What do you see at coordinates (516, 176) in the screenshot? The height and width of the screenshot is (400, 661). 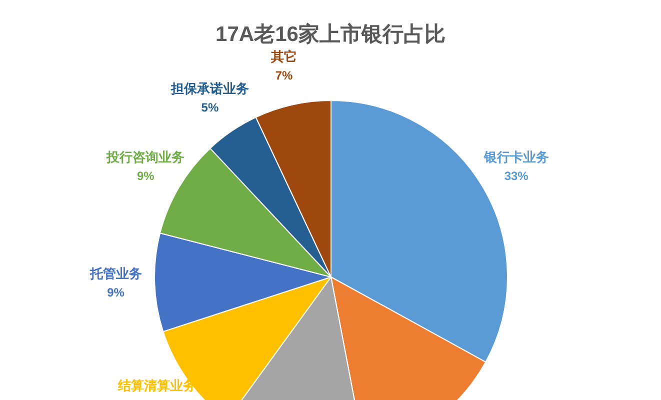 I see `data-label: 33%` at bounding box center [516, 176].